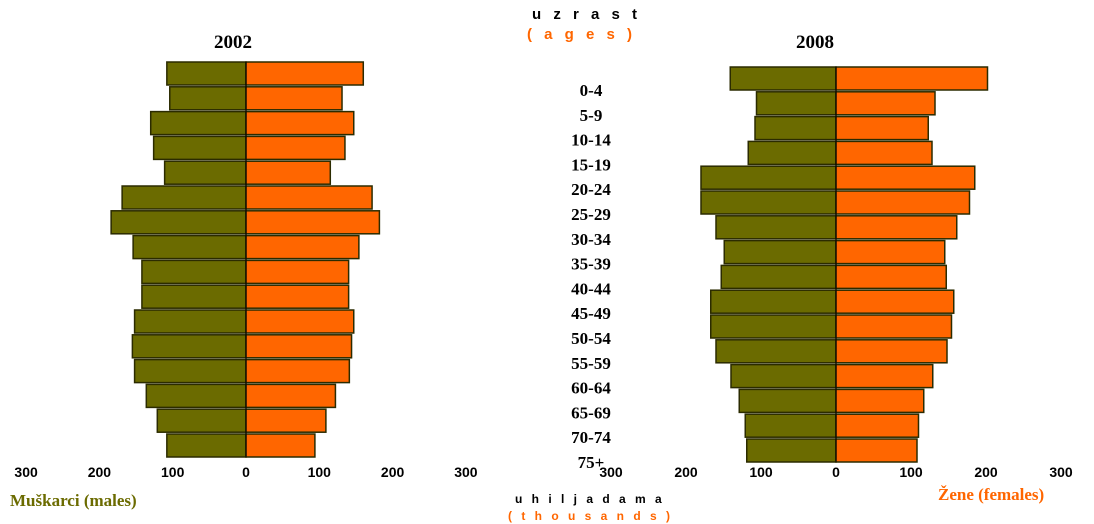  Describe the element at coordinates (591, 189) in the screenshot. I see `age-label-20-24: 20-24` at that location.